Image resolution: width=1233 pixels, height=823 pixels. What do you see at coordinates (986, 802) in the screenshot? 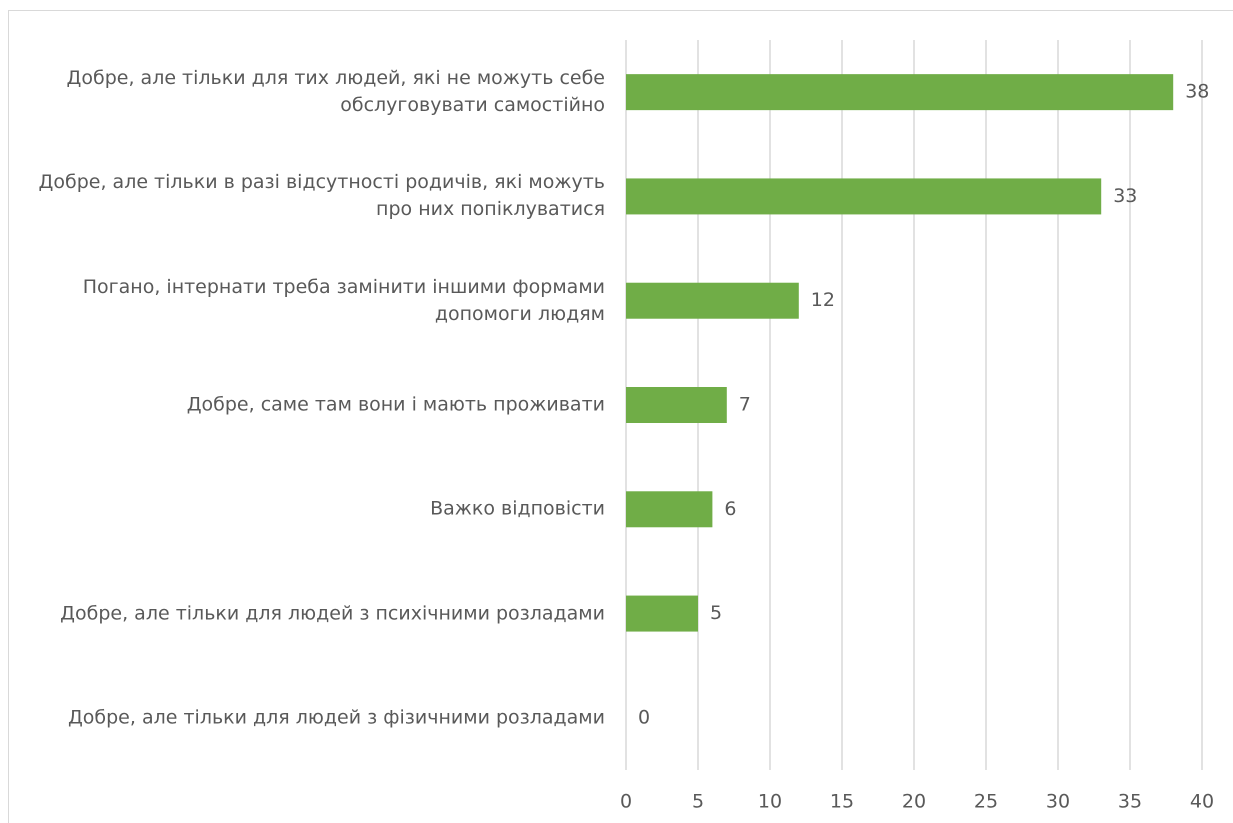
I see `x-tick-label: 25` at bounding box center [986, 802].